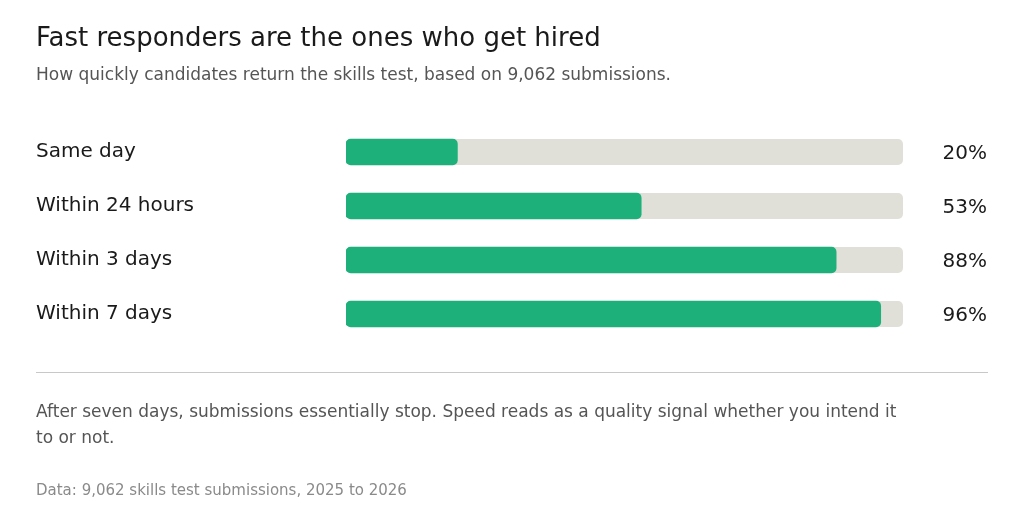 The width and height of the screenshot is (1024, 527). I want to click on y-tick-label: Within 24 hours, so click(115, 204).